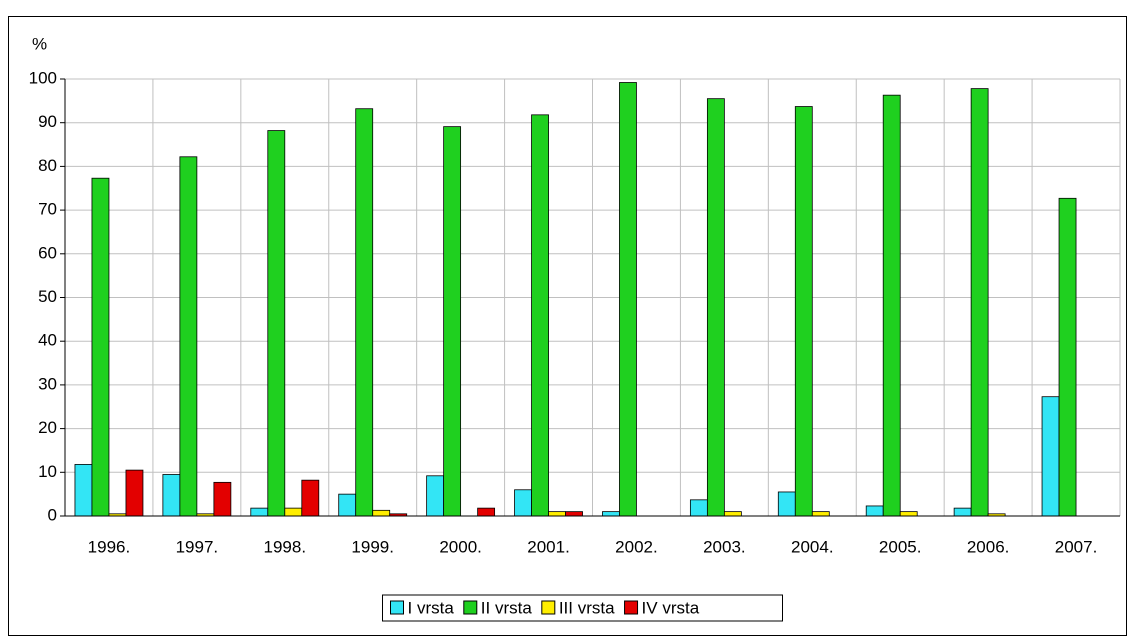 This screenshot has height=637, width=1128. What do you see at coordinates (47, 427) in the screenshot?
I see `y-tick-label: 20` at bounding box center [47, 427].